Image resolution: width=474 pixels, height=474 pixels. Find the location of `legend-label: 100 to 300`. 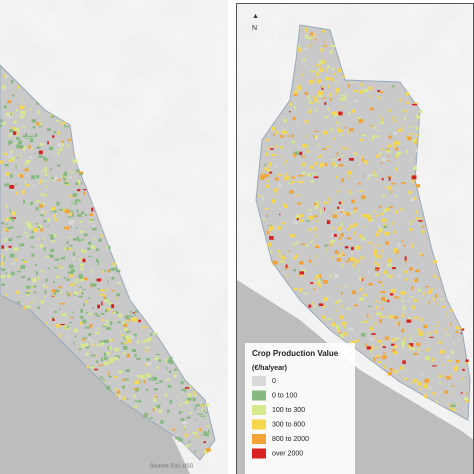

legend-label: 100 to 300 is located at coordinates (288, 410).